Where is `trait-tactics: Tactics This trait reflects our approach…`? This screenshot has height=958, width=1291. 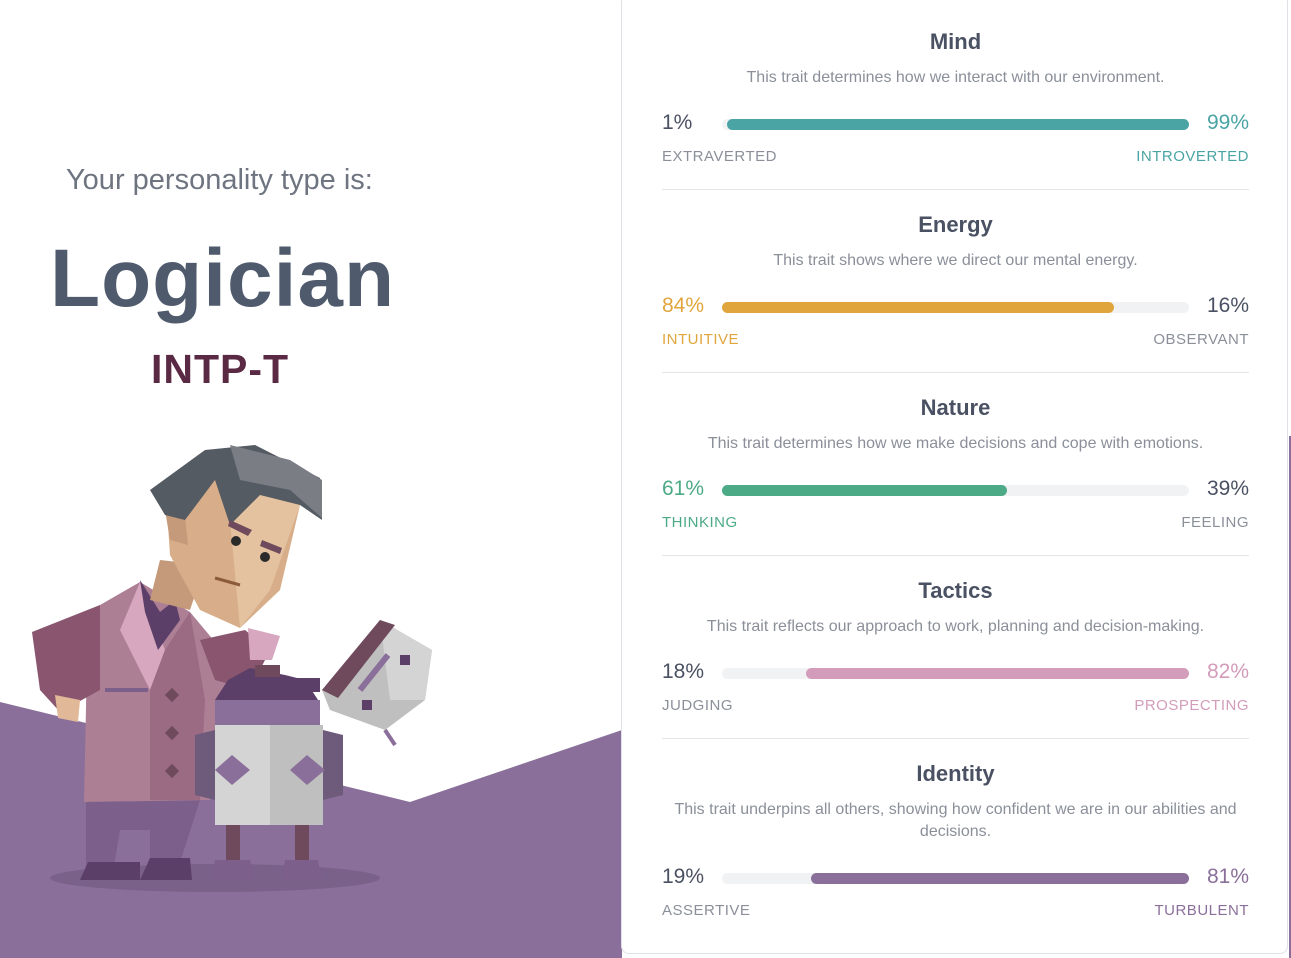 trait-tactics: Tactics This trait reflects our approach… is located at coordinates (955, 658).